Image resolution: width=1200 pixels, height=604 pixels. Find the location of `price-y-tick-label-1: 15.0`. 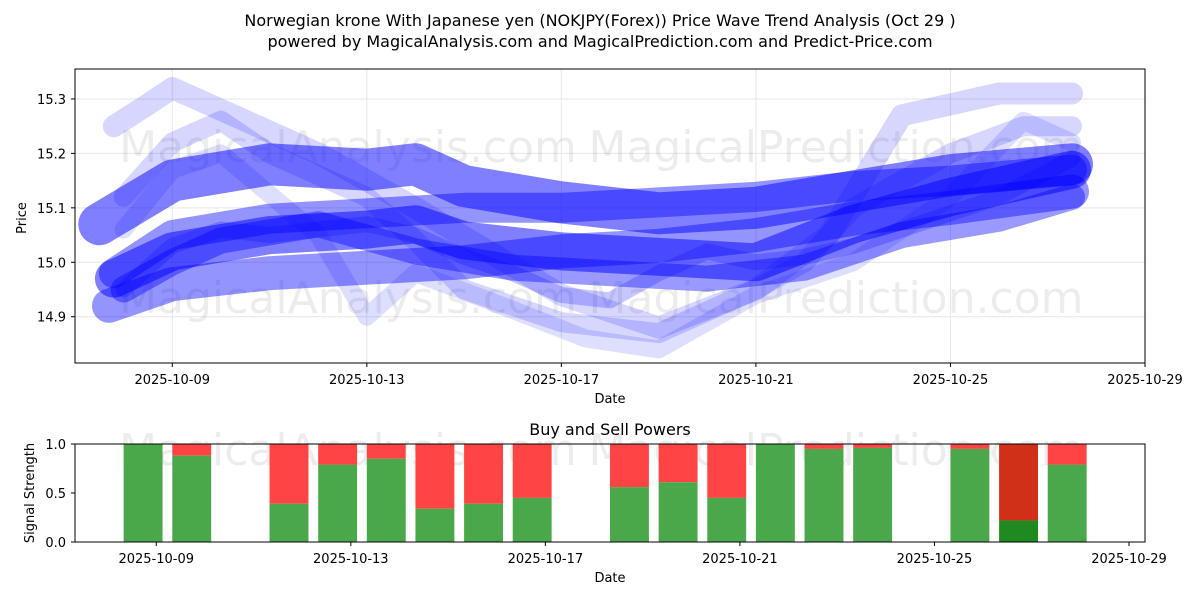

price-y-tick-label-1: 15.0 is located at coordinates (51, 263).